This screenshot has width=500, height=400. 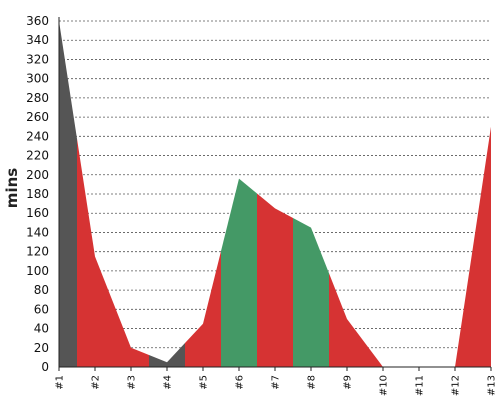 What do you see at coordinates (168, 382) in the screenshot?
I see `x-tick-label: #4` at bounding box center [168, 382].